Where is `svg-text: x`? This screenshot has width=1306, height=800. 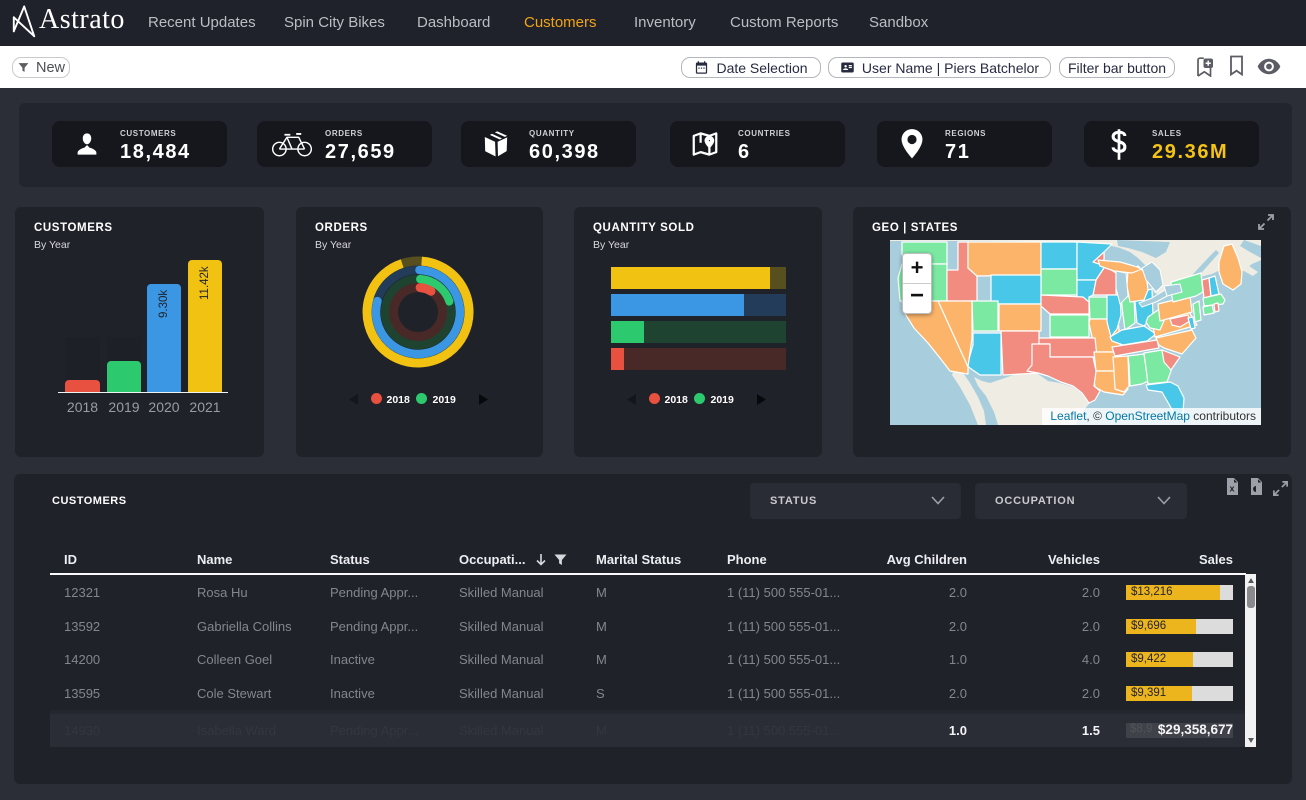
svg-text: x is located at coordinates (1231, 489).